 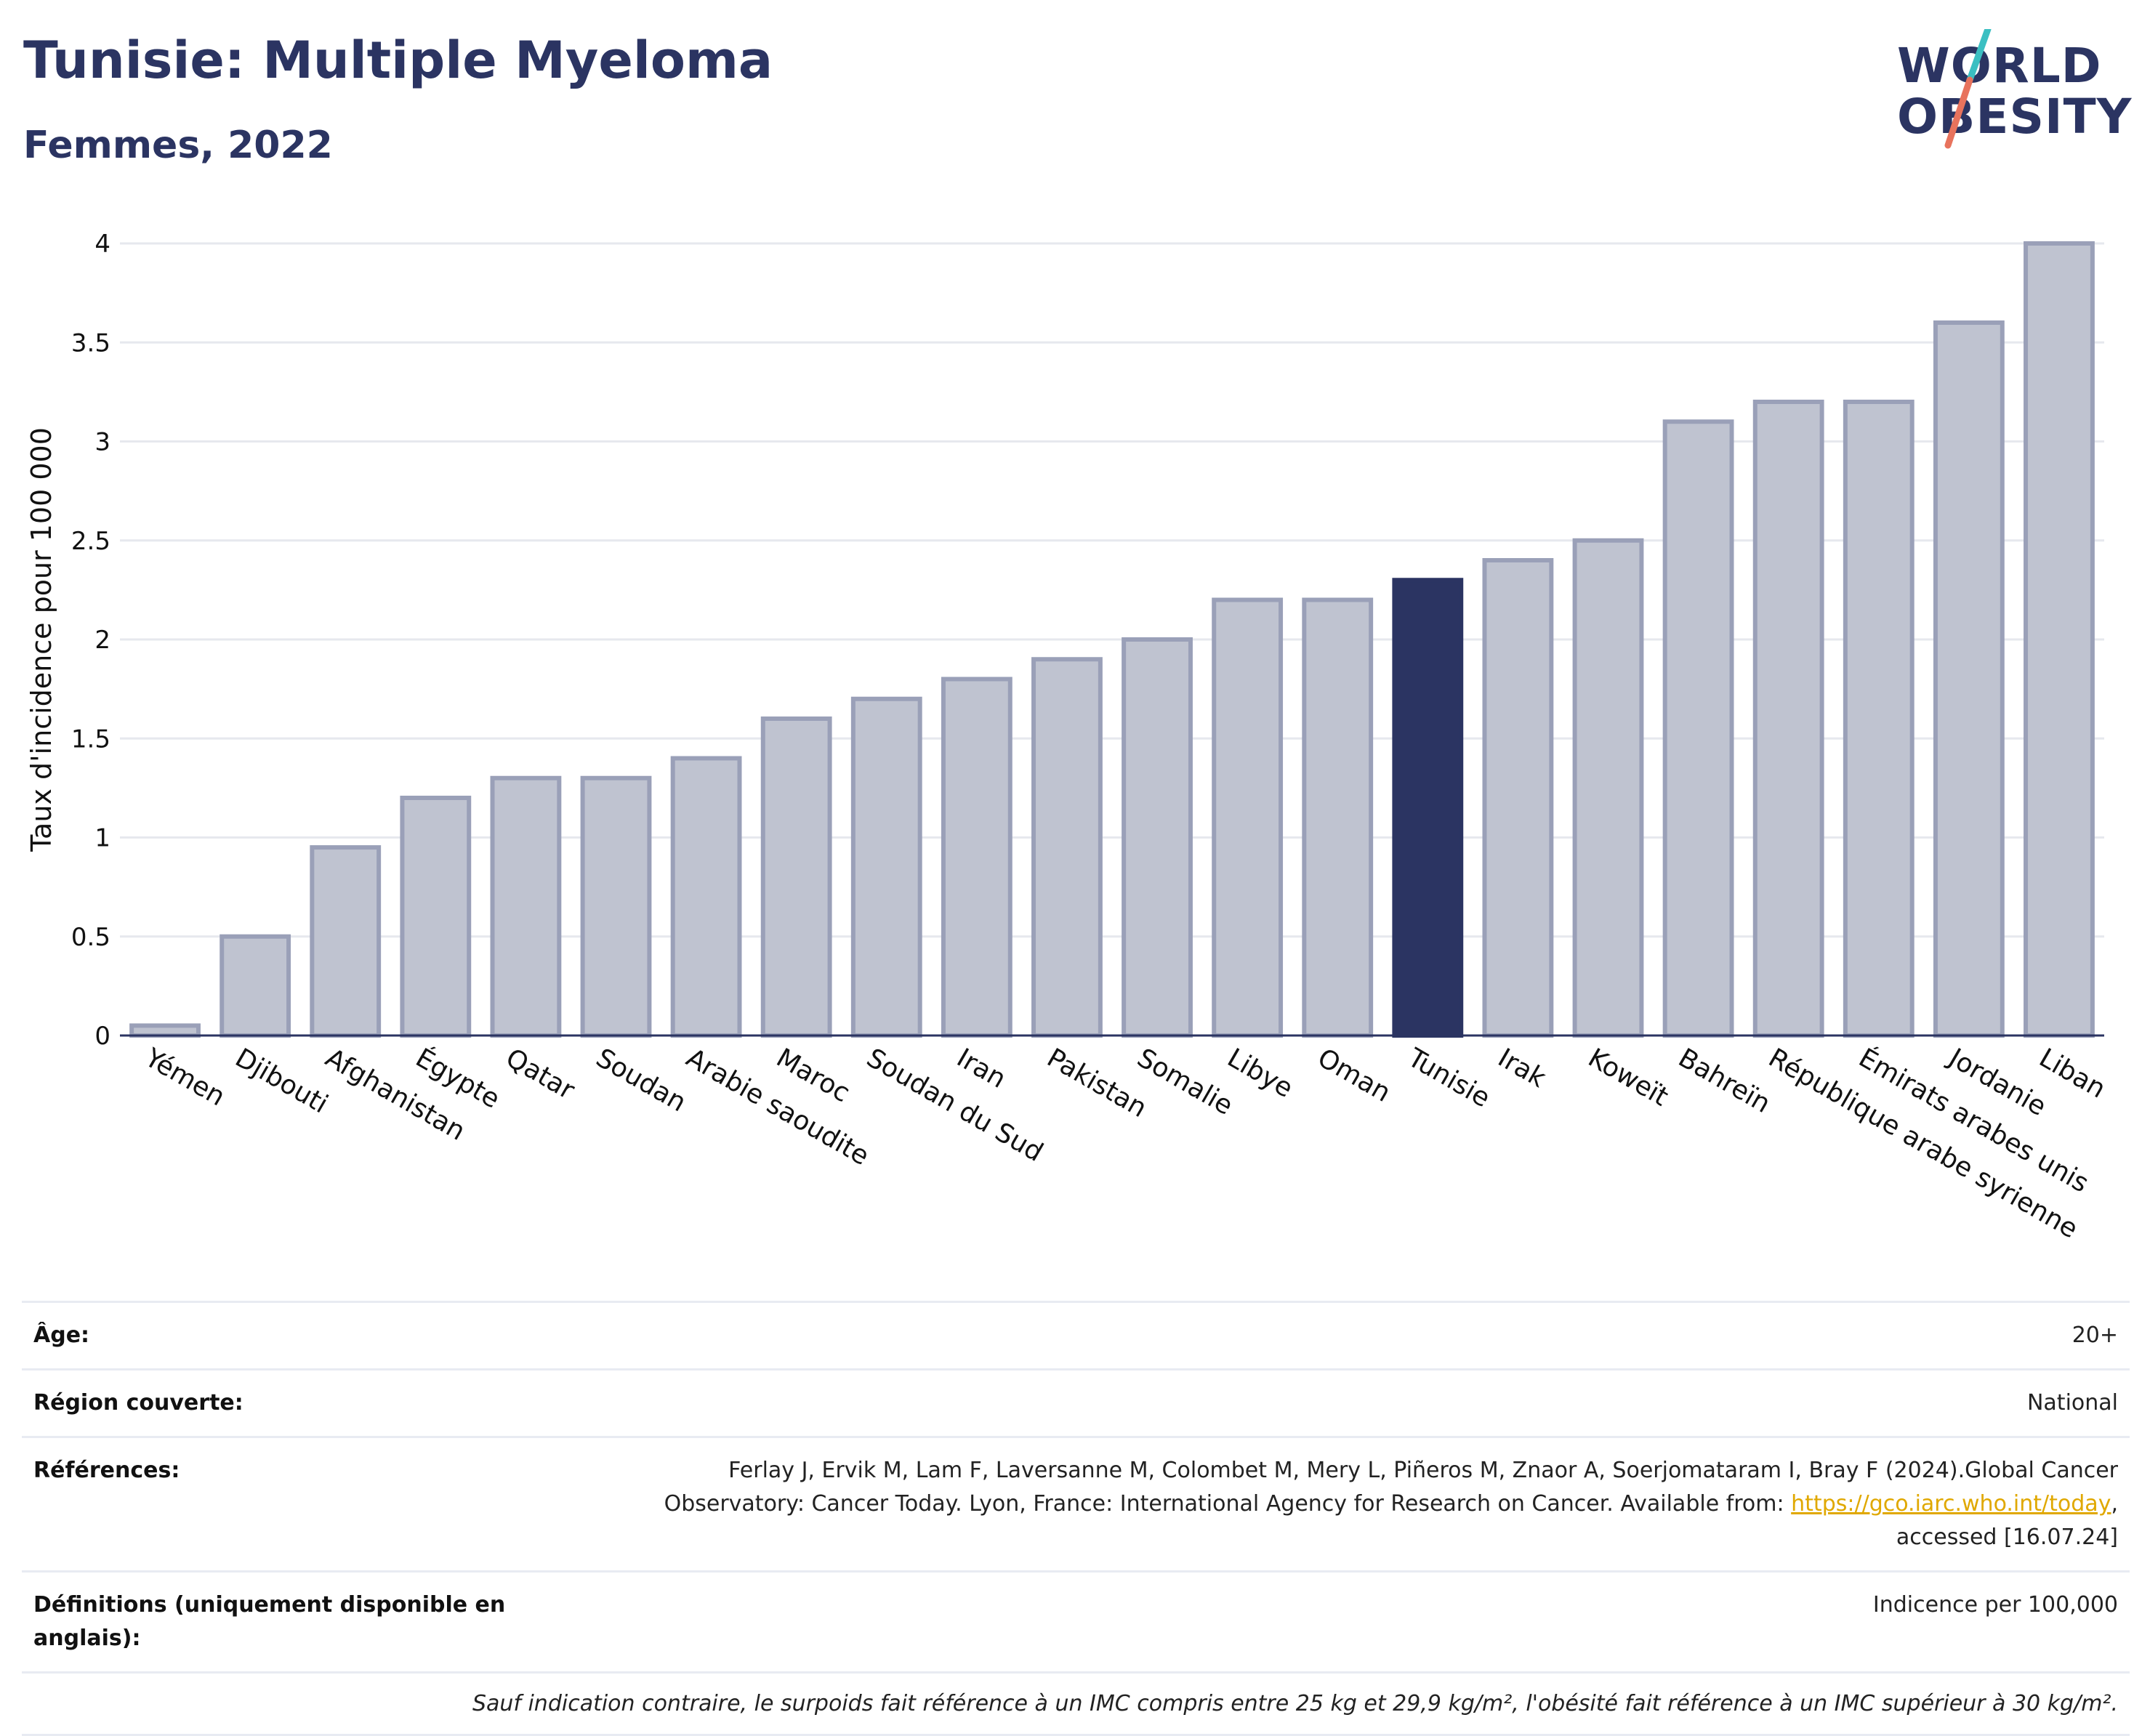 I want to click on x-tick-label: Koweït, so click(x=1628, y=1077).